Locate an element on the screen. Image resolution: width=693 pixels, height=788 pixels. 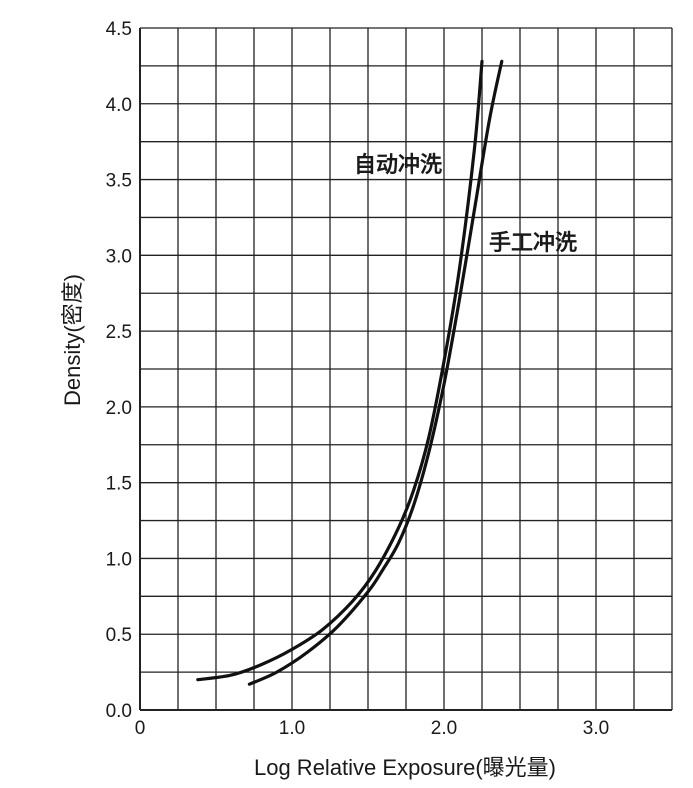
y-tick-label: 2.0 is located at coordinates (119, 408).